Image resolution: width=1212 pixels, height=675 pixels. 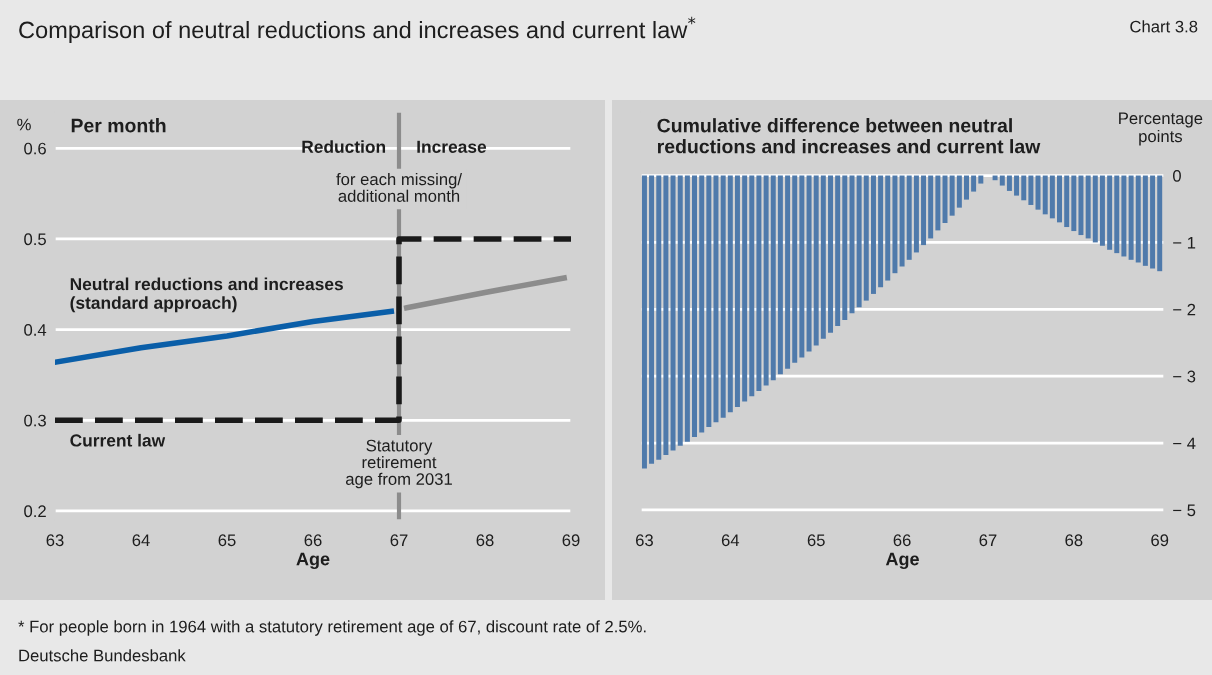 What do you see at coordinates (1184, 443) in the screenshot?
I see `y-tick-label: − 4` at bounding box center [1184, 443].